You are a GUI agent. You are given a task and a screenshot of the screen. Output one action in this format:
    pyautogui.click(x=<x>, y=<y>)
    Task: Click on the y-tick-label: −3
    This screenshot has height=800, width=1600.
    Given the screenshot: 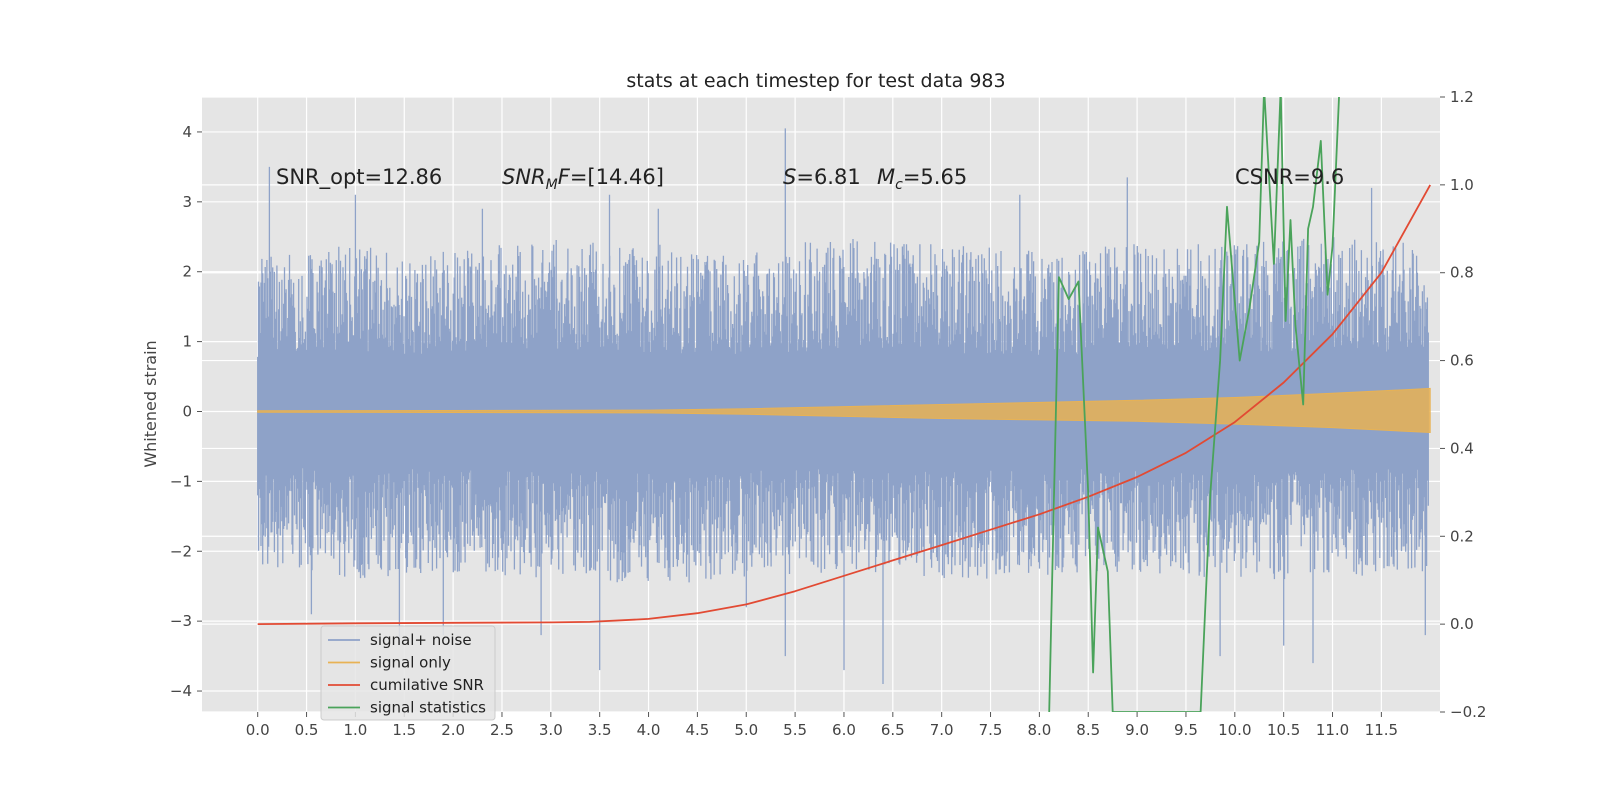 What is the action you would take?
    pyautogui.click(x=181, y=621)
    